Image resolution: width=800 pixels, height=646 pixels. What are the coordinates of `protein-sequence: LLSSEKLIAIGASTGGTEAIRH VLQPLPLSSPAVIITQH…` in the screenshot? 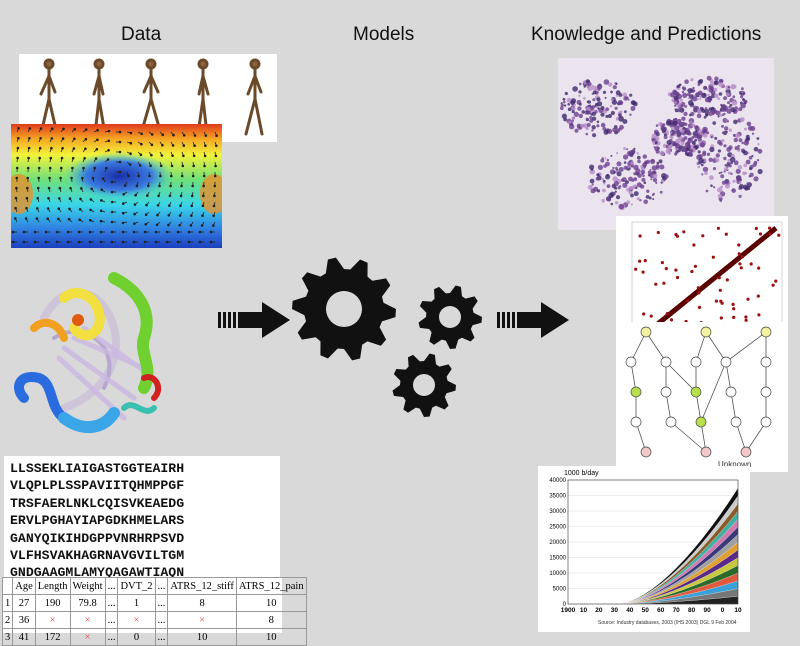 It's located at (142, 517).